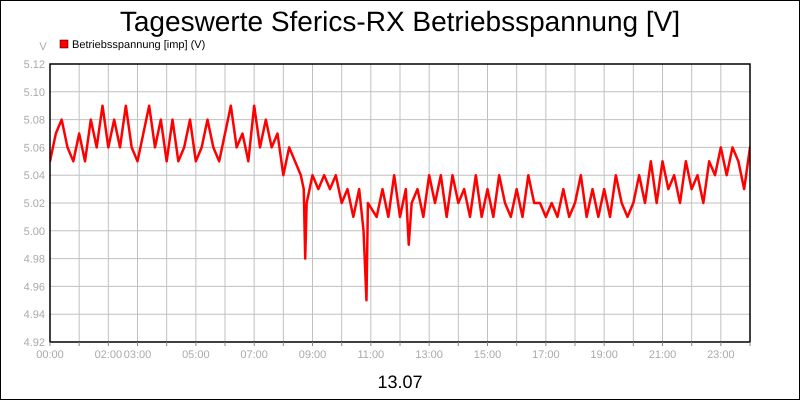  What do you see at coordinates (34, 232) in the screenshot?
I see `y-tick-label: 5.00` at bounding box center [34, 232].